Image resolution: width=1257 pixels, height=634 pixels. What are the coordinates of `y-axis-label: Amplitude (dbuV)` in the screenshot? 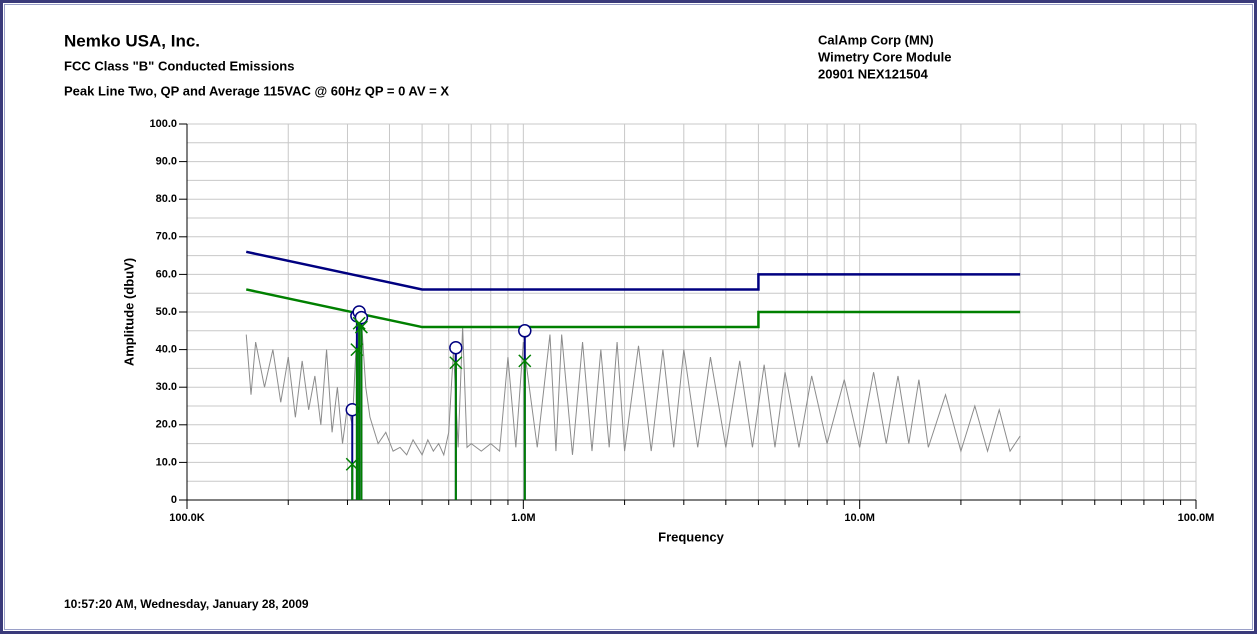 It's located at (128, 312).